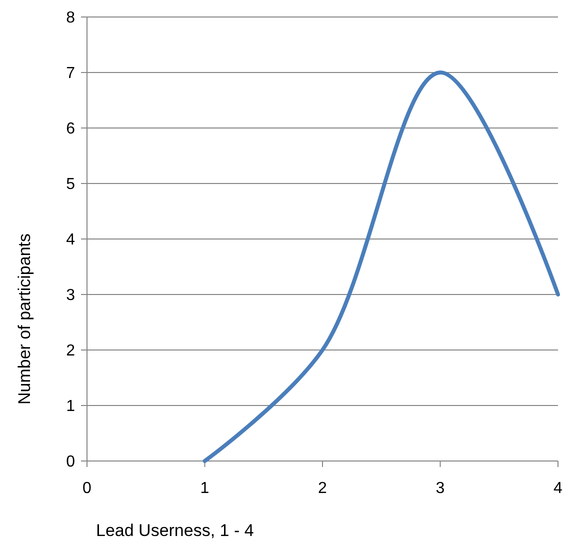 This screenshot has width=570, height=548. Describe the element at coordinates (71, 73) in the screenshot. I see `y-tick-label: 7` at that location.